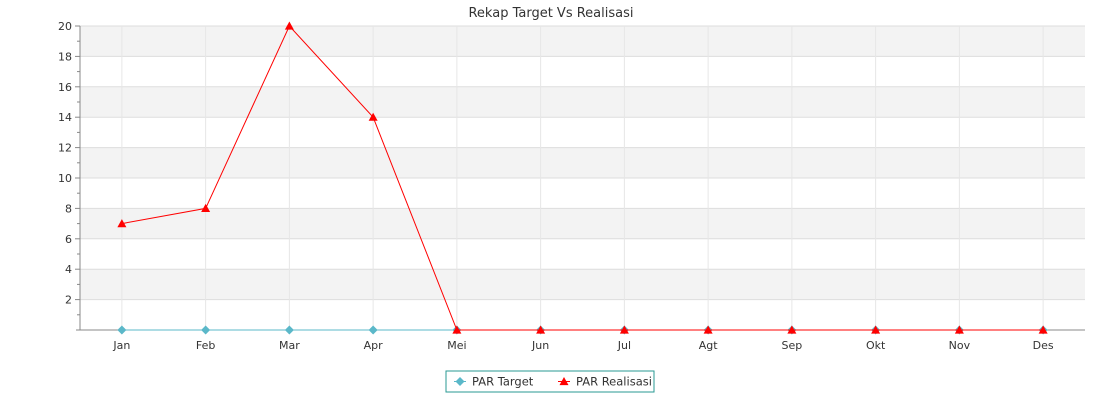  I want to click on legend-box, so click(550, 381).